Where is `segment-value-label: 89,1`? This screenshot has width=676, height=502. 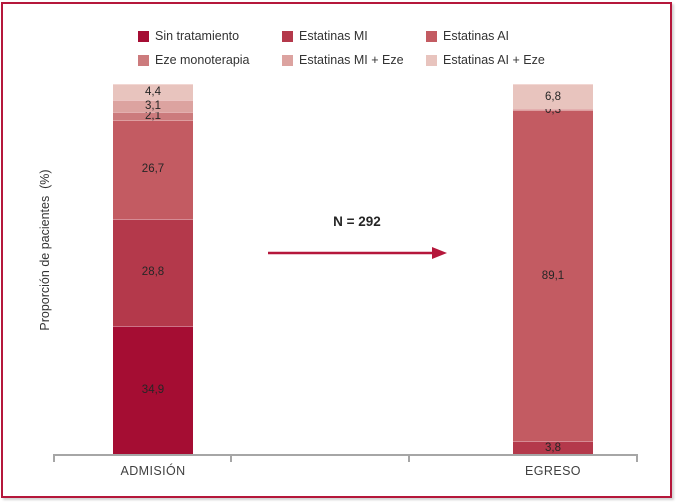
segment-value-label: 89,1 is located at coordinates (553, 275).